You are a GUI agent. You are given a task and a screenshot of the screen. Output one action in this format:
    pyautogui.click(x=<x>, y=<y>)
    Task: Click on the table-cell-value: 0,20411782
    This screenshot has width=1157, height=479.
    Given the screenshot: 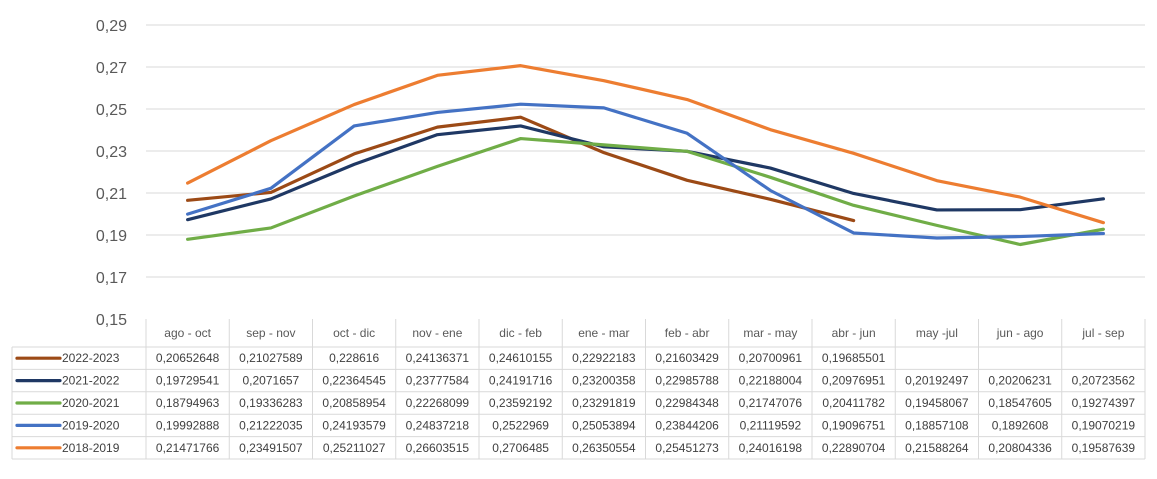 What is the action you would take?
    pyautogui.click(x=853, y=403)
    